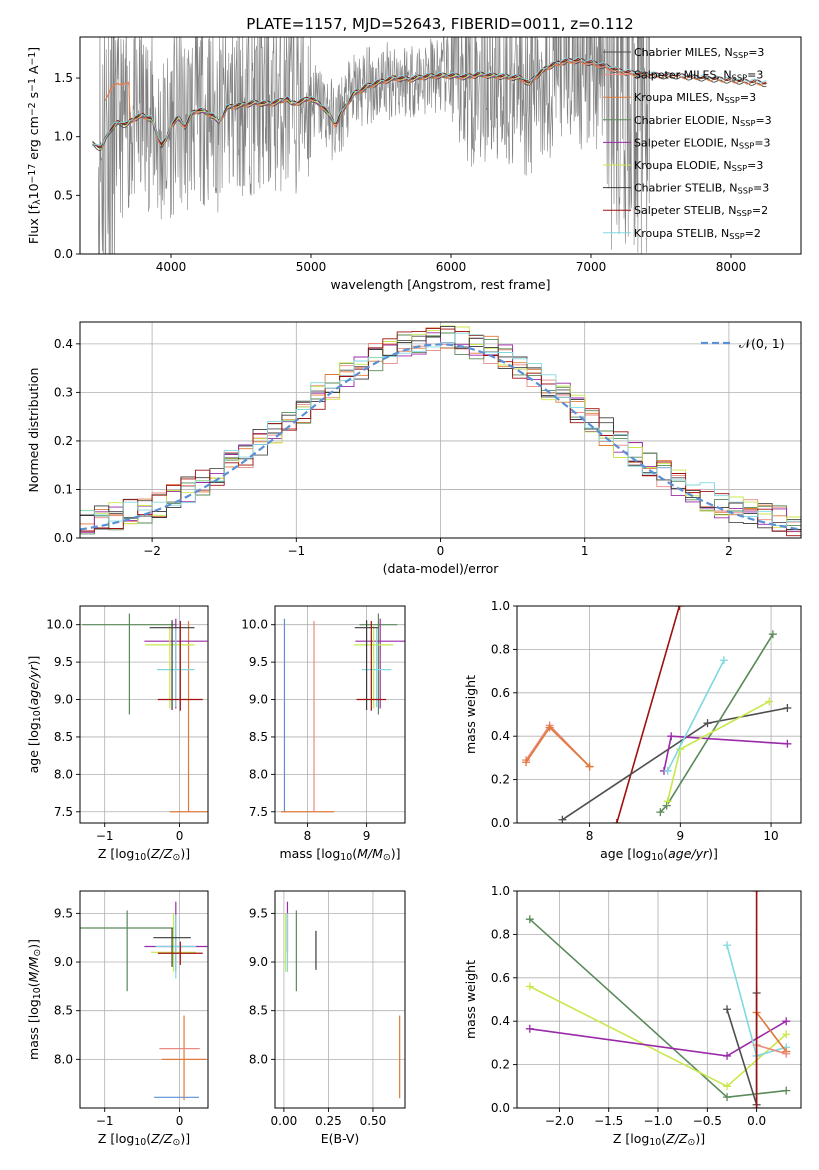 Image resolution: width=819 pixels, height=1170 pixels. What do you see at coordinates (171, 267) in the screenshot?
I see `spectrum-xtick-label-0: 4000` at bounding box center [171, 267].